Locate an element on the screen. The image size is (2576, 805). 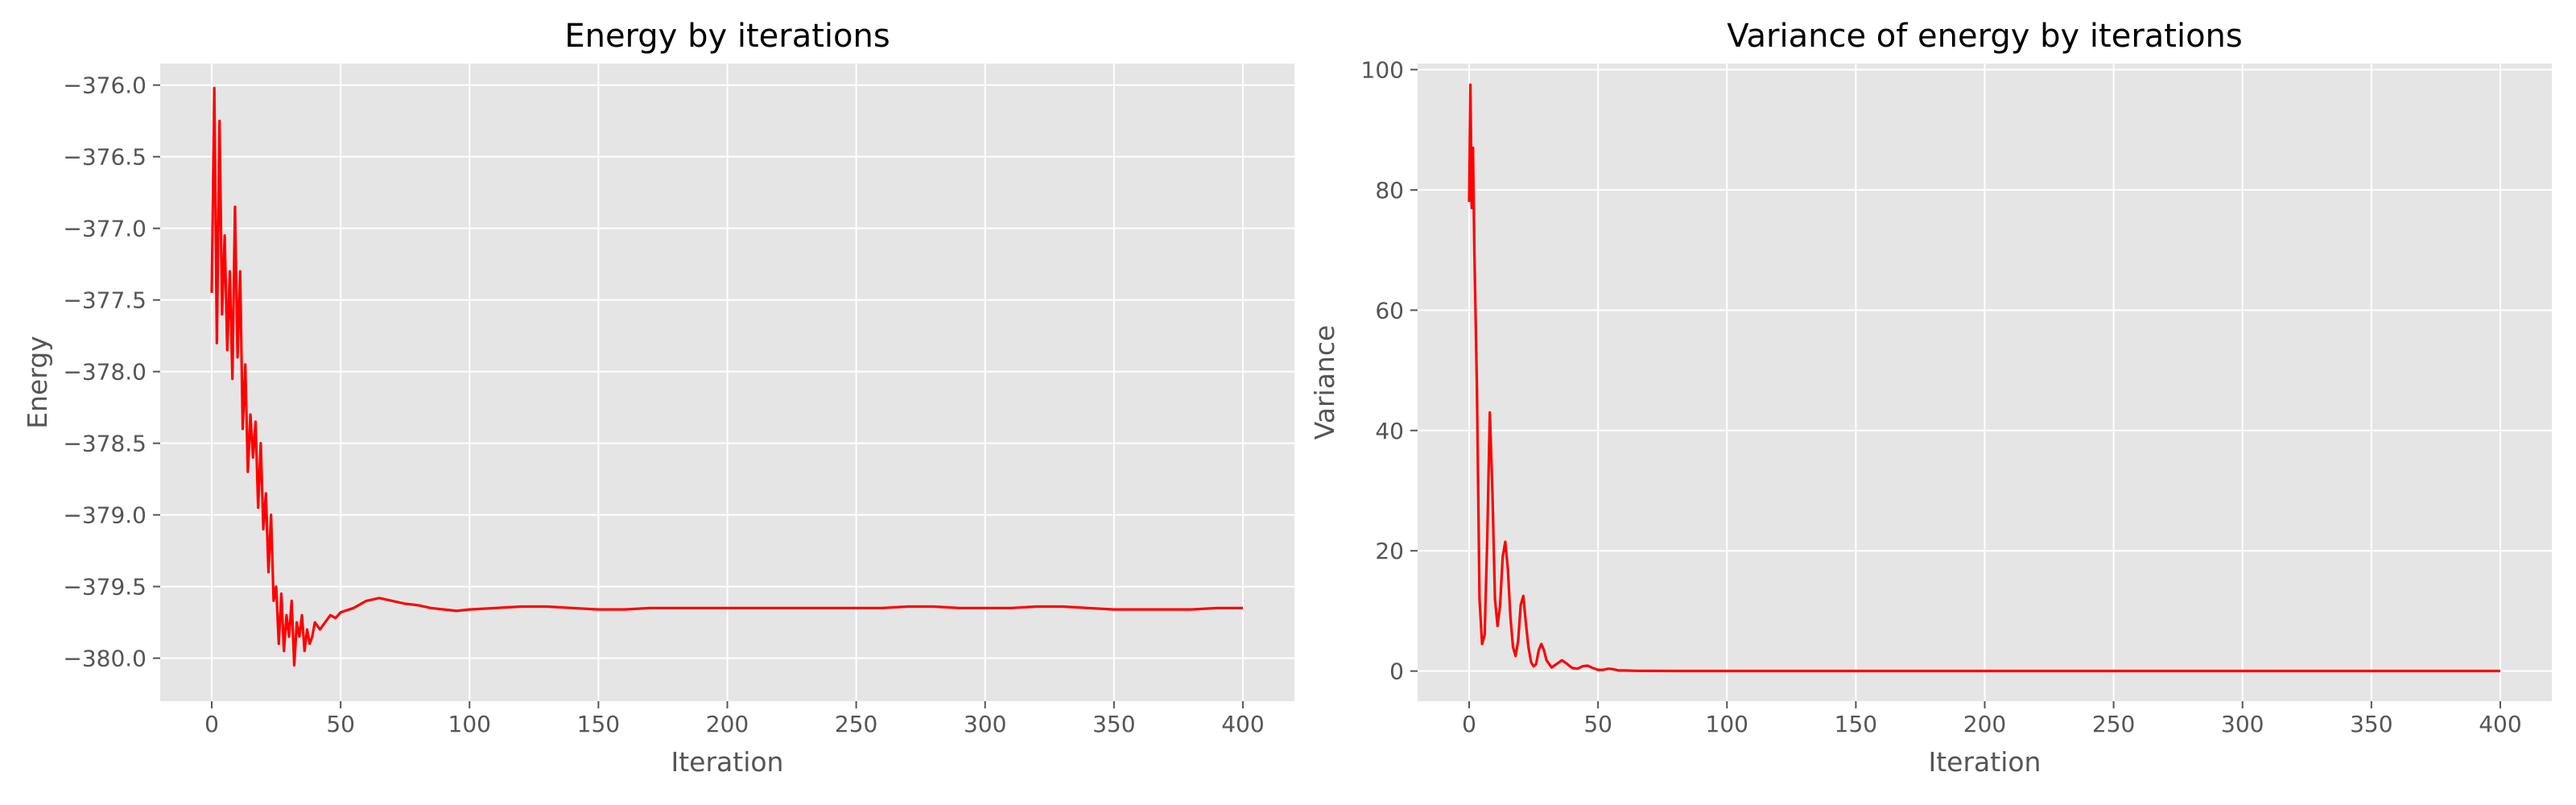
y-tick-label: −376.0 is located at coordinates (105, 85).